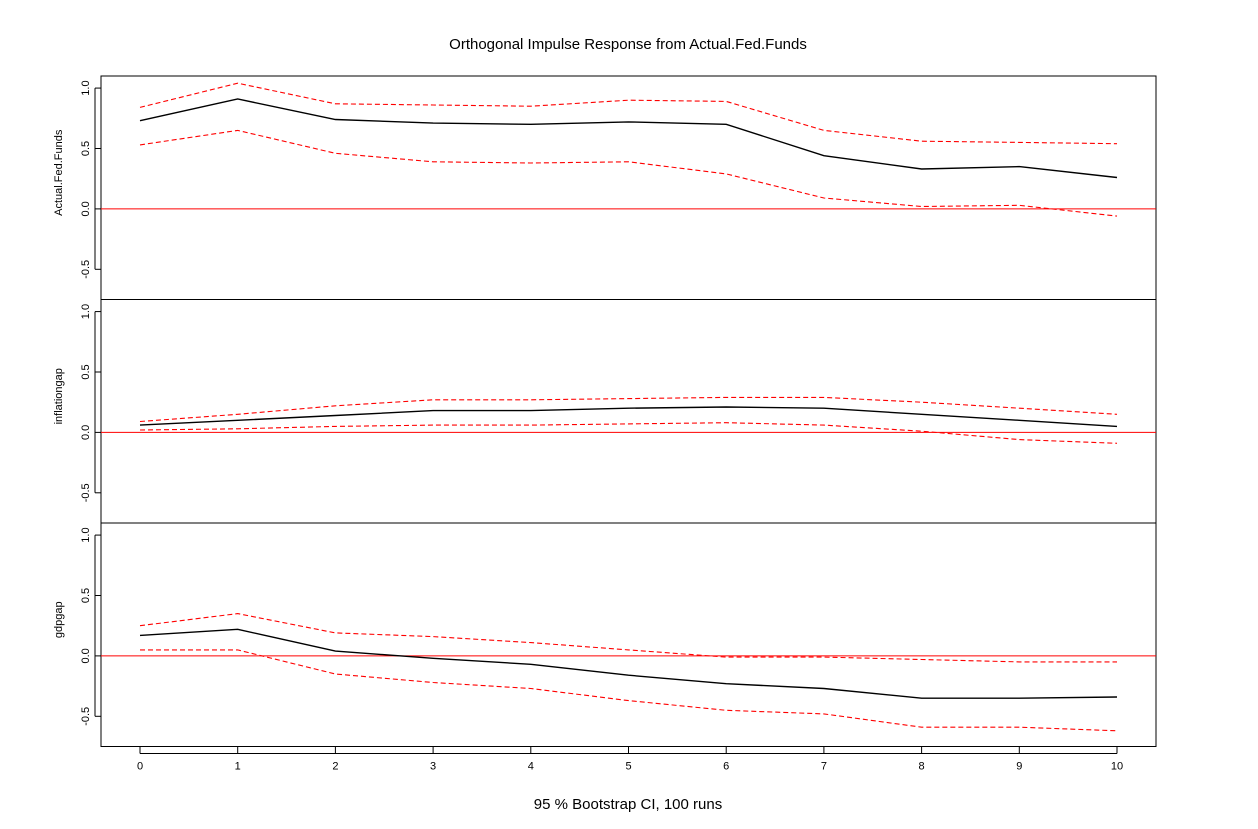 The height and width of the screenshot is (829, 1258). Describe the element at coordinates (630, 759) in the screenshot. I see `x-axis: 0 1 2 3 4 5 6 7 8 9 10` at that location.